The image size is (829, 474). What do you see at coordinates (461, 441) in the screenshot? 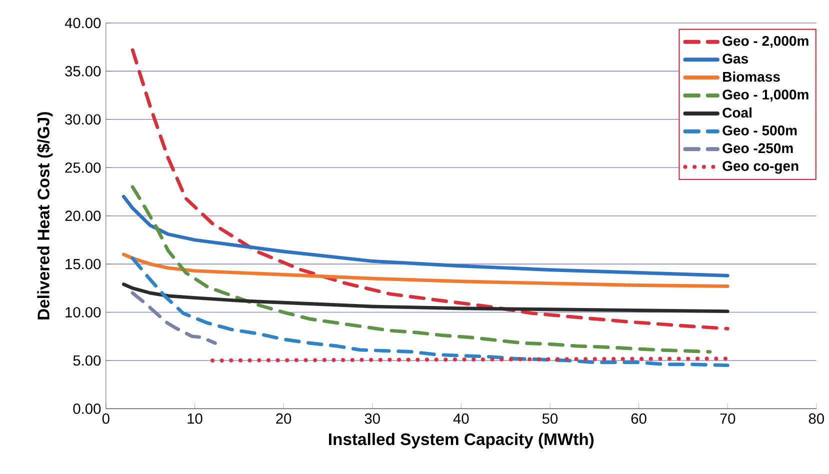
I see `x-axis-title: Installed System Capacity (MWth)` at bounding box center [461, 441].